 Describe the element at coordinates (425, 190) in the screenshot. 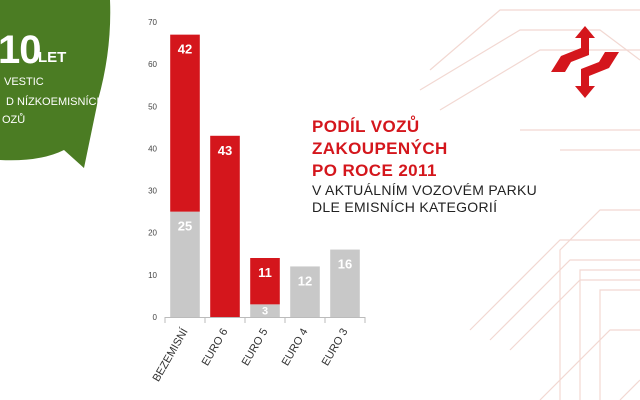

I see `chart-subtitle-line-1: V AKTUÁLNÍM VOZOVÉM PARKU` at that location.